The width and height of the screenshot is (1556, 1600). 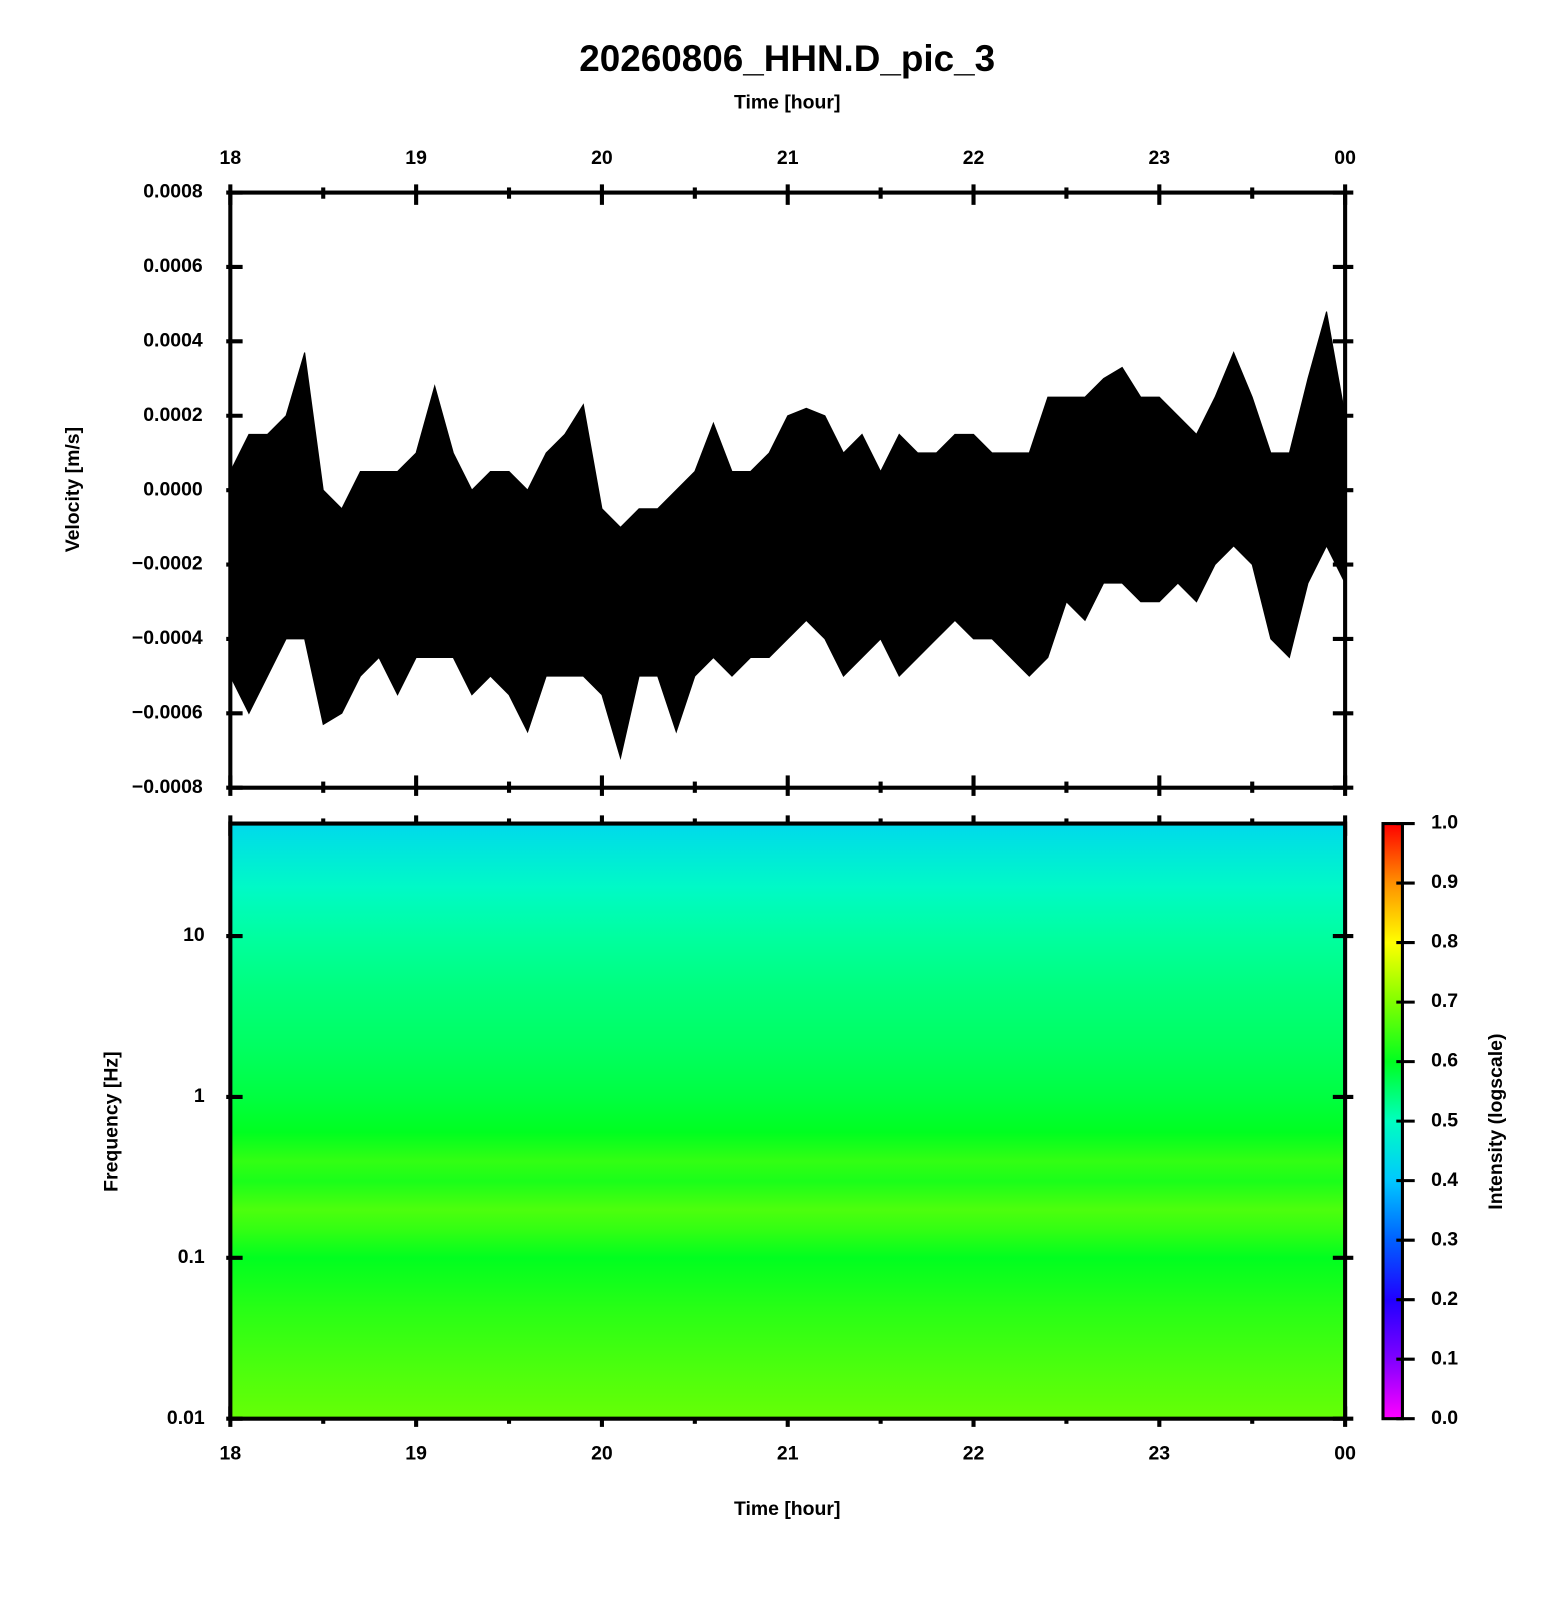 What do you see at coordinates (73, 489) in the screenshot?
I see `y-axis-label: Velocity [m/s]` at bounding box center [73, 489].